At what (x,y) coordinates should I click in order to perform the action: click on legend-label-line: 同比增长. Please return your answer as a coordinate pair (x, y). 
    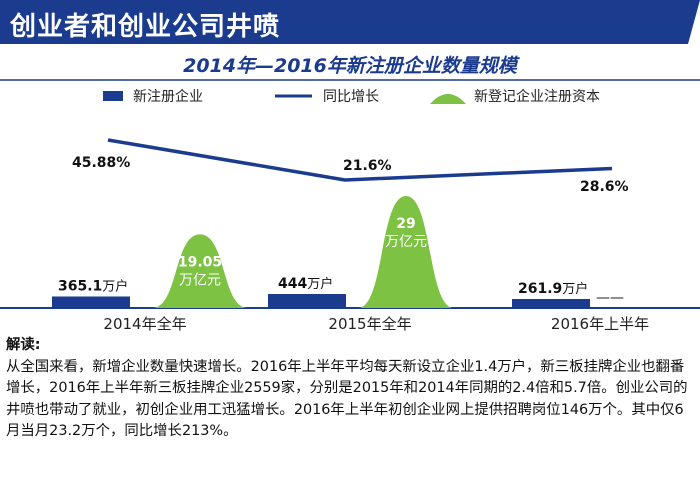
    Looking at the image, I should click on (351, 97).